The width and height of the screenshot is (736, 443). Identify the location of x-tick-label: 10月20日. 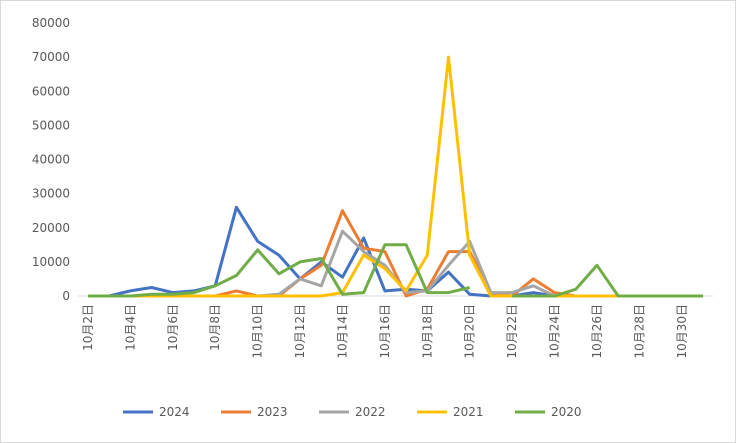
(470, 331).